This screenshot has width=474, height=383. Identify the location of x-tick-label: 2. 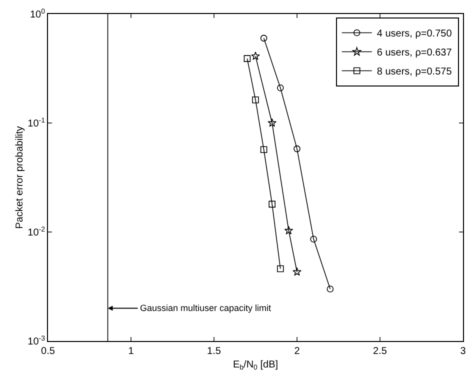
(297, 351).